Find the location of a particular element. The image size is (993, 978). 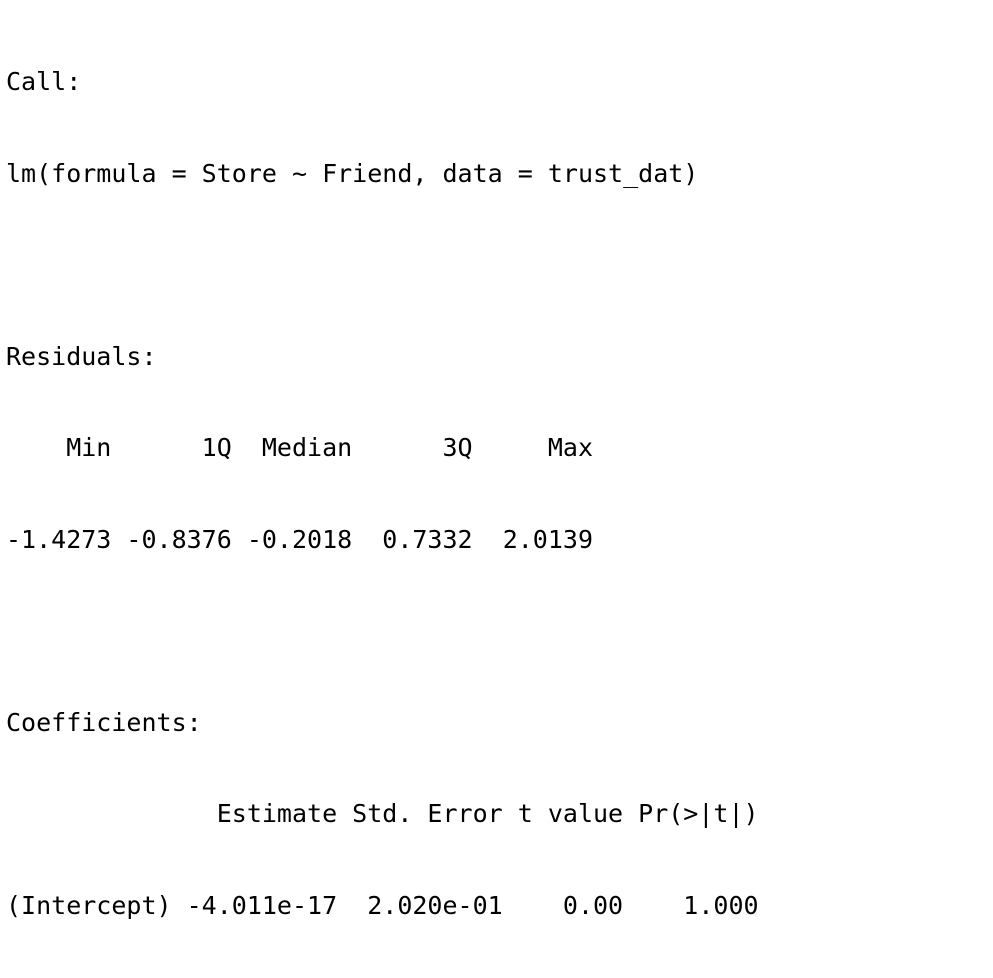

coefficients-heading: Coefficients: is located at coordinates (104, 722).